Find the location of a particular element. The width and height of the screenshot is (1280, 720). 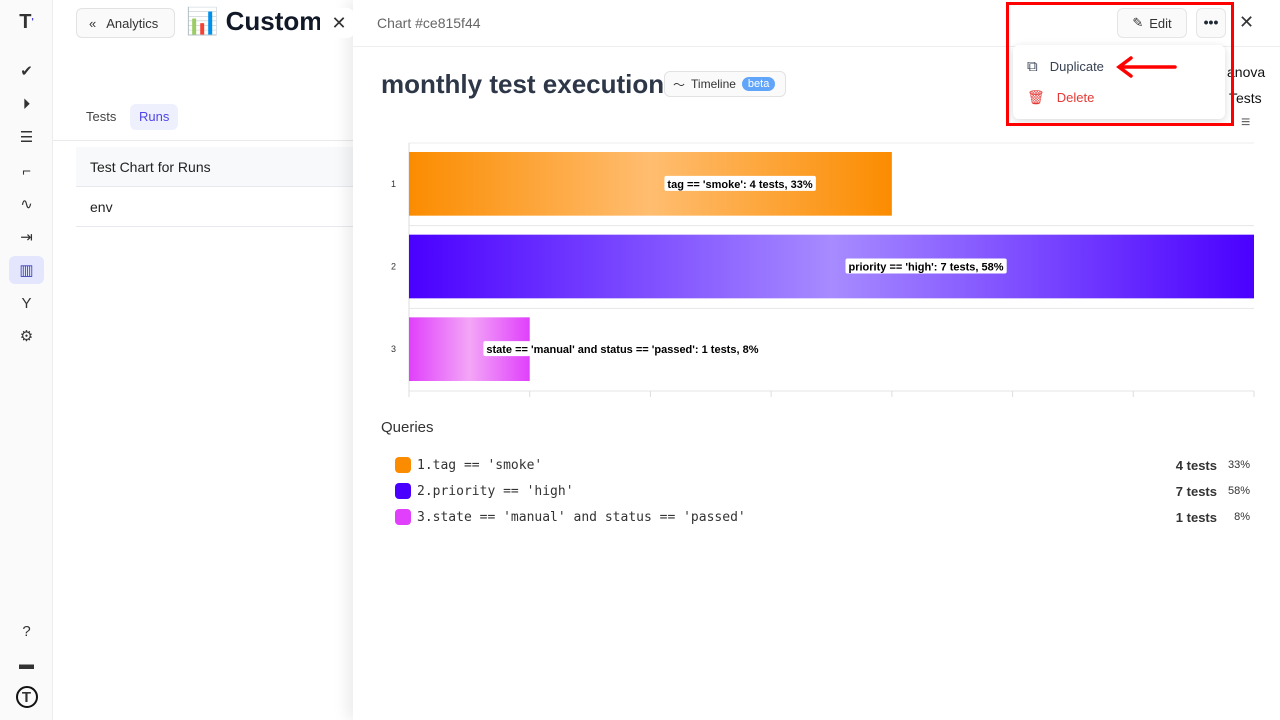

legend-count: 1 tests is located at coordinates (1196, 517).